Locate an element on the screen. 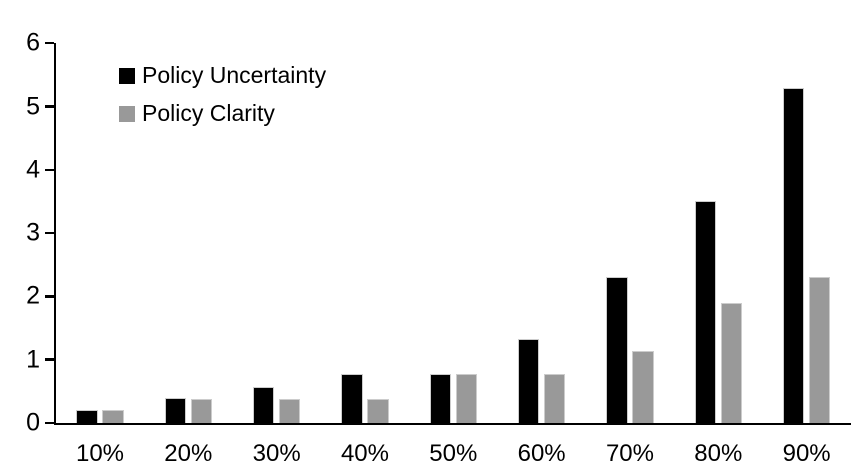  bar-policy-clarity-20pct is located at coordinates (201, 410).